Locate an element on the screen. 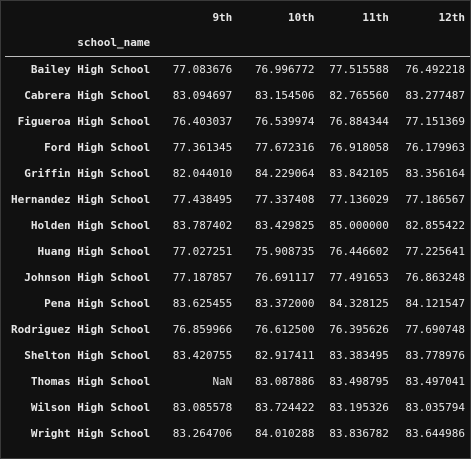 This screenshot has height=459, width=471. table-cell-11th: 83.842105 is located at coordinates (359, 173).